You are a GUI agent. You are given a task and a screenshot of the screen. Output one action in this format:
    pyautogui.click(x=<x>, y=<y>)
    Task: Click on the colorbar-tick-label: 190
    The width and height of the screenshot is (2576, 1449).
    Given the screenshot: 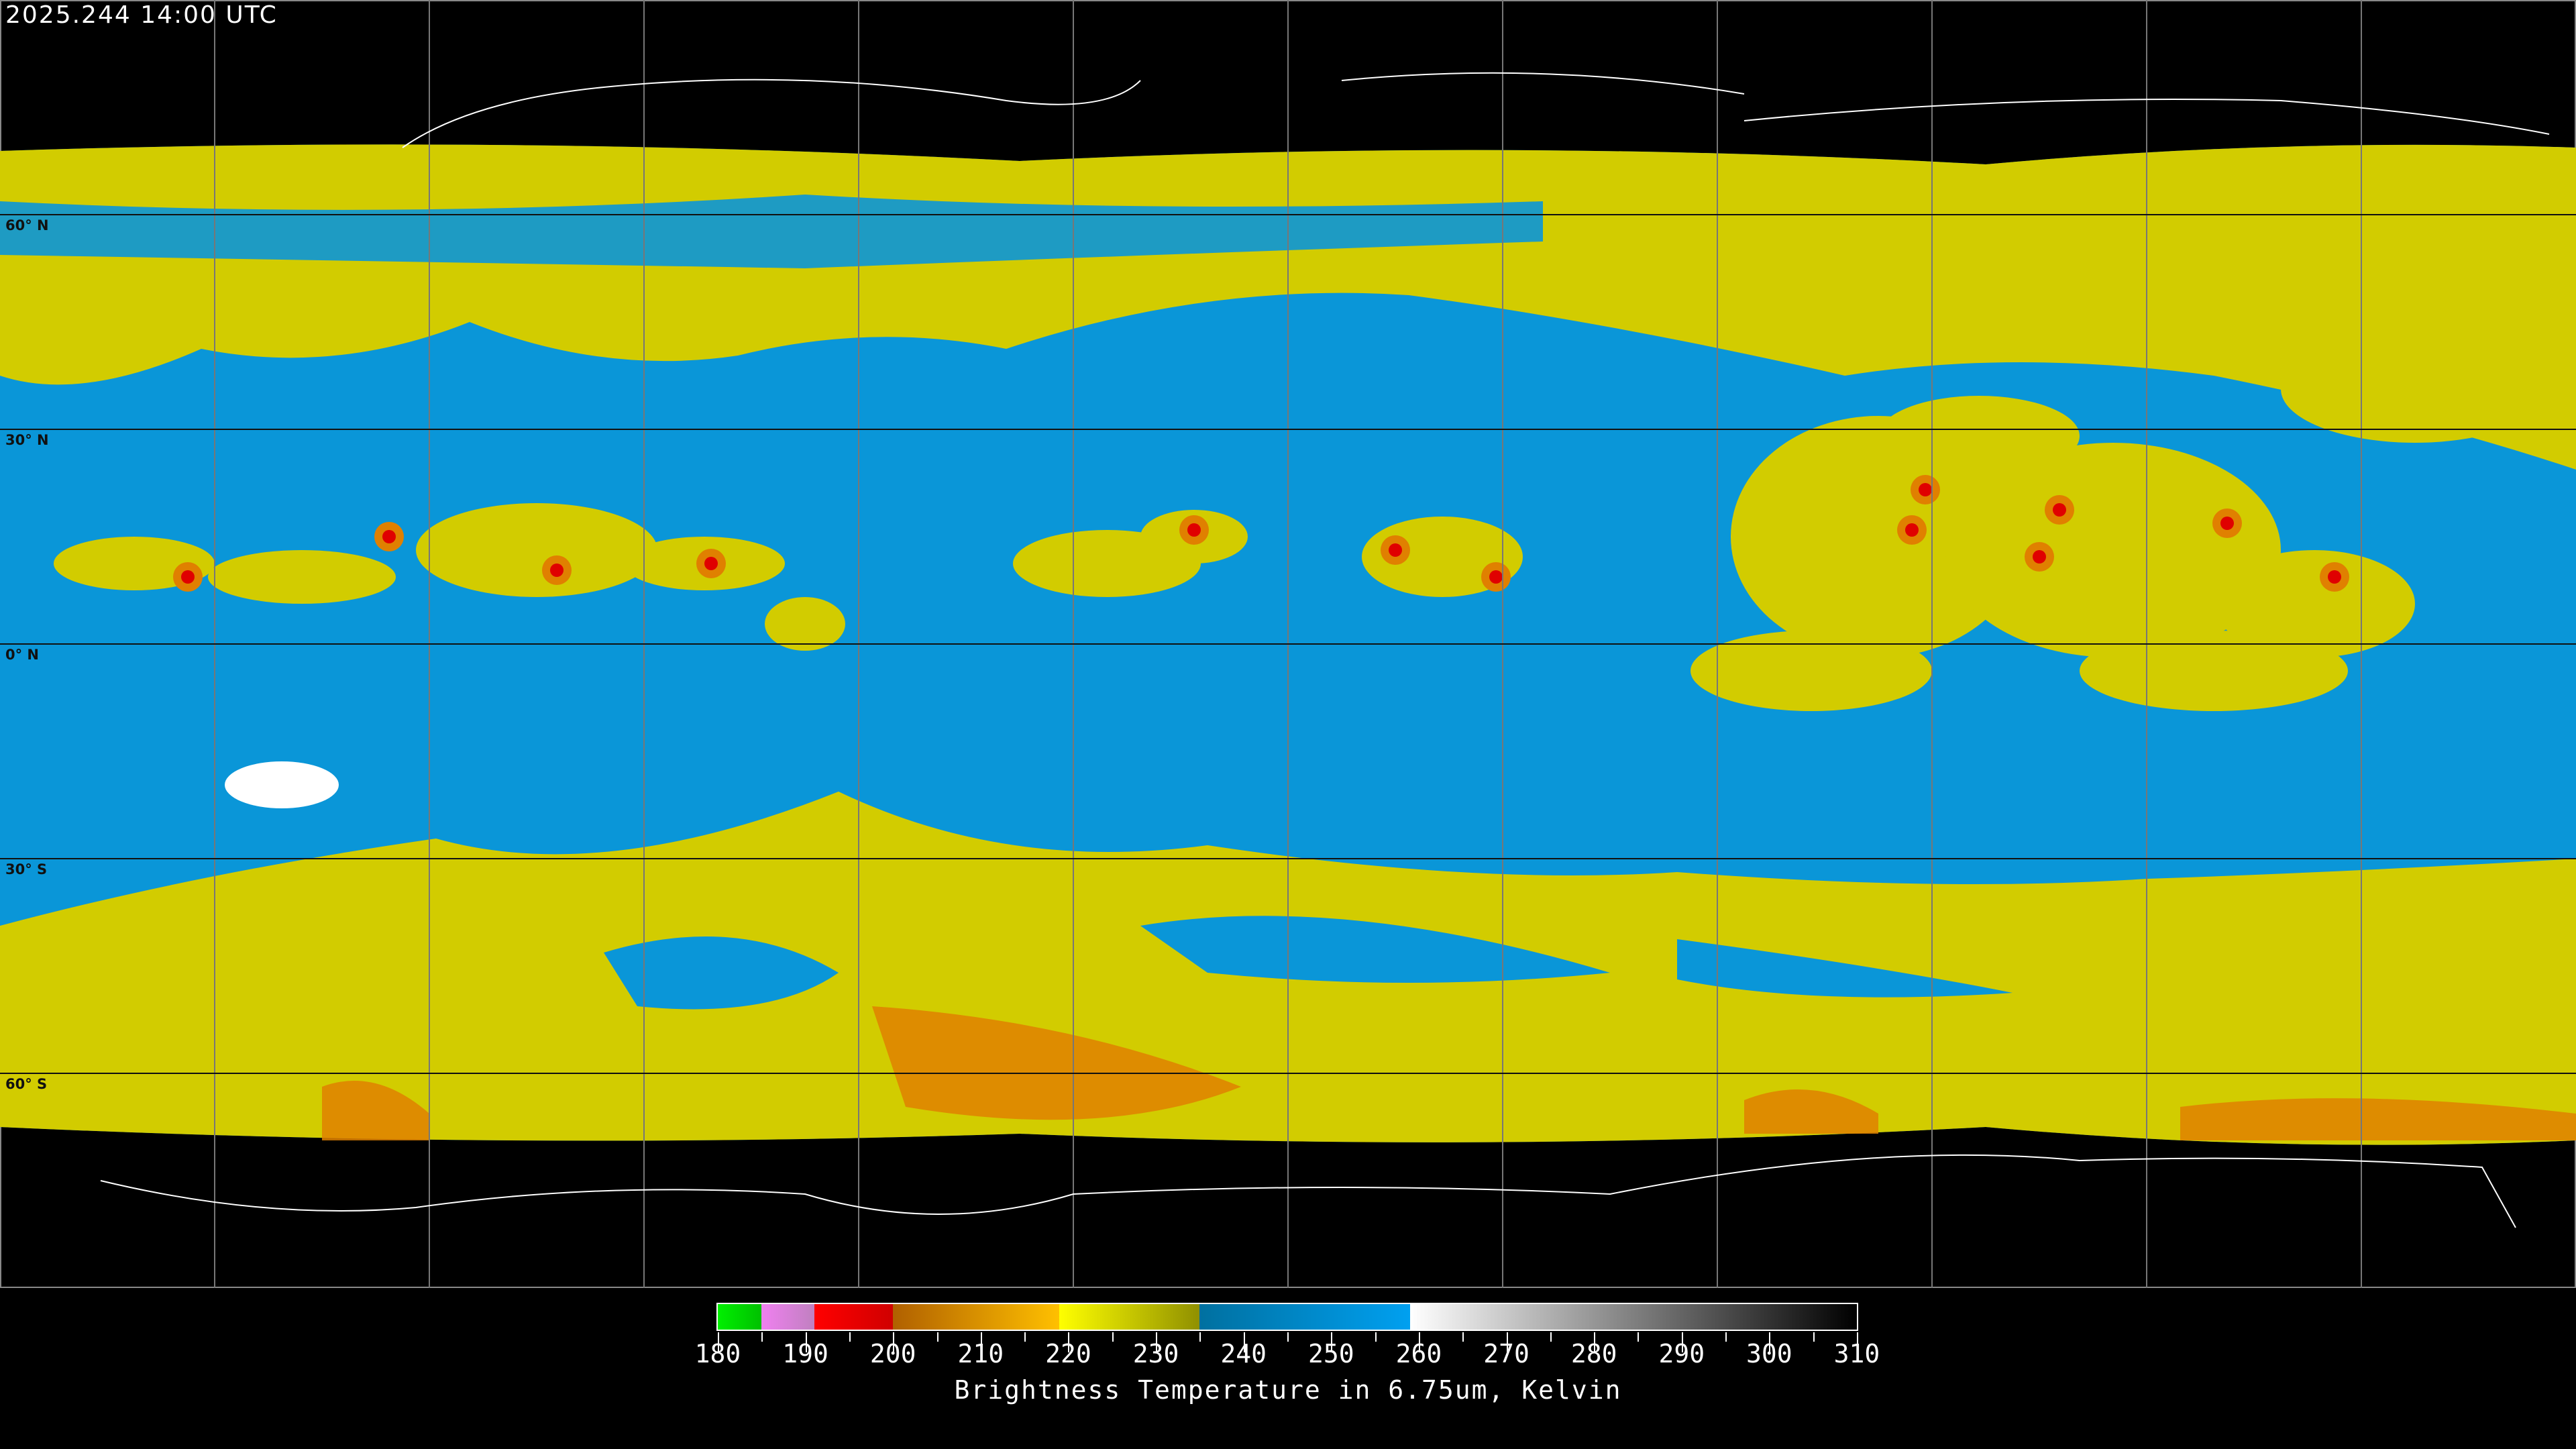 What is the action you would take?
    pyautogui.click(x=805, y=1353)
    